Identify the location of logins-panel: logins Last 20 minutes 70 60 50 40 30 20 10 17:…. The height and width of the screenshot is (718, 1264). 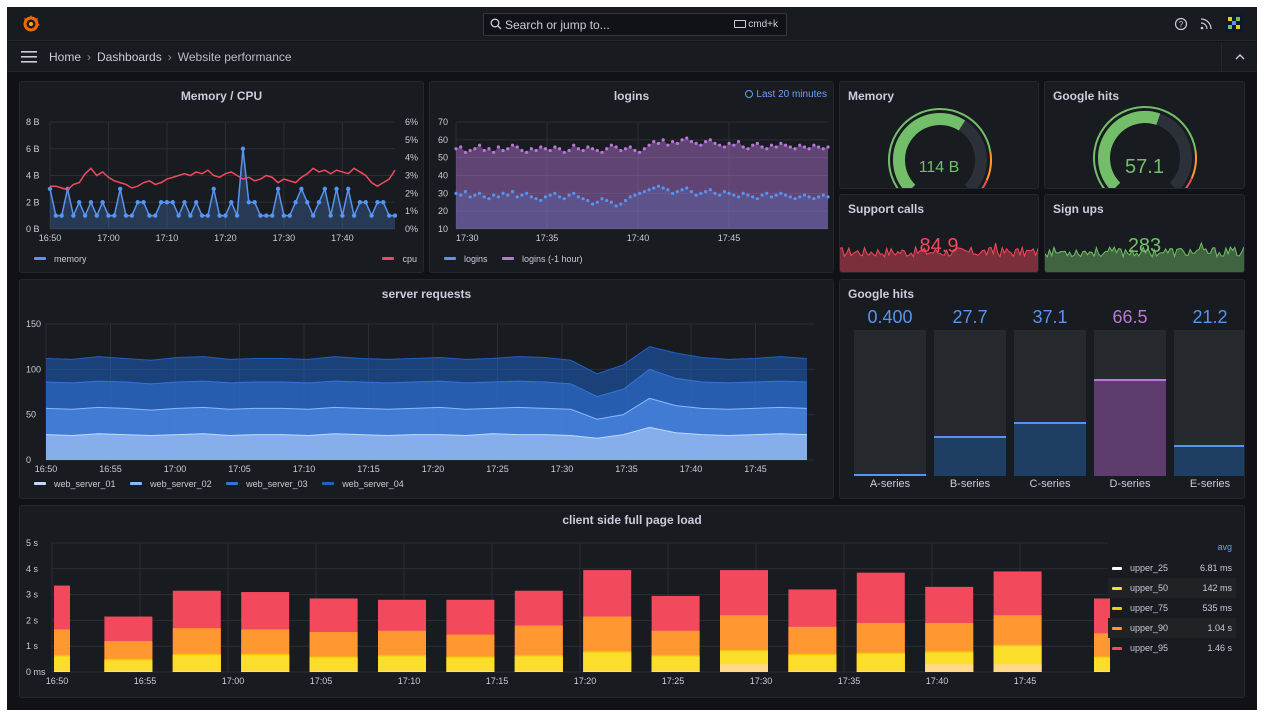
(631, 177).